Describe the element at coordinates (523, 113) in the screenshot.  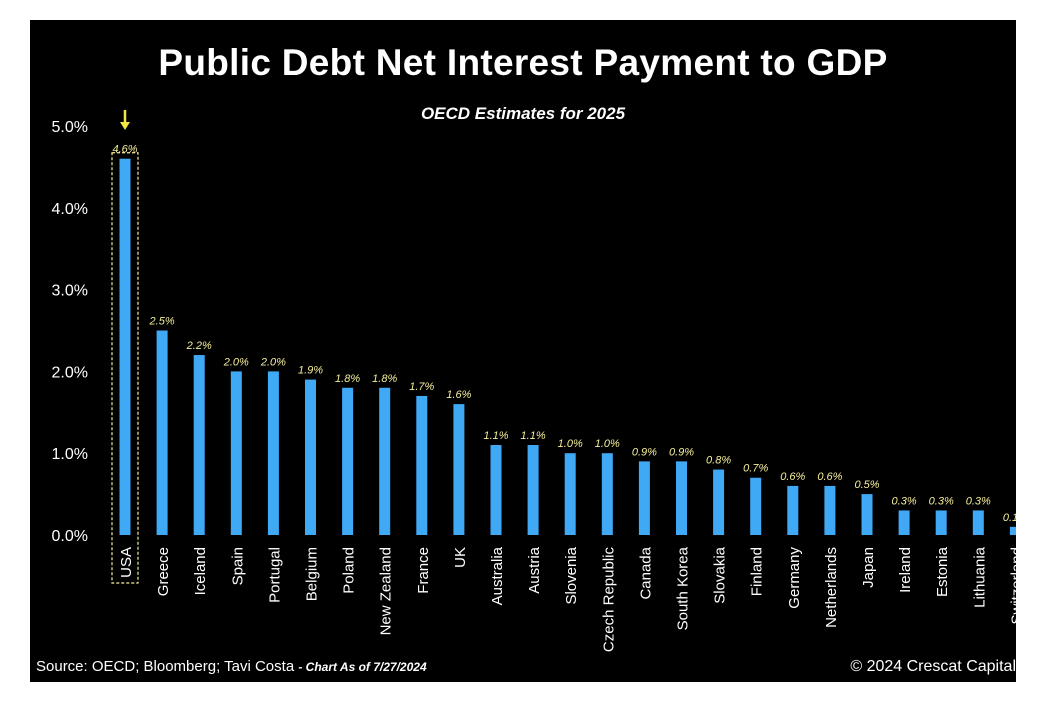
I see `chart-subtitle: OECD Estimates for 2025` at that location.